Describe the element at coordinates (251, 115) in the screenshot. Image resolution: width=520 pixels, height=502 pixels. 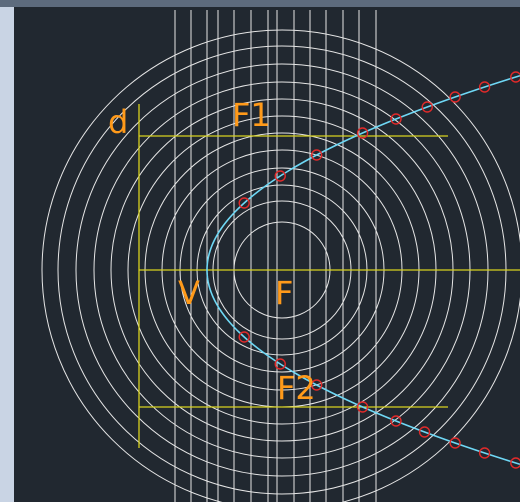
I see `label-f1: F1` at that location.